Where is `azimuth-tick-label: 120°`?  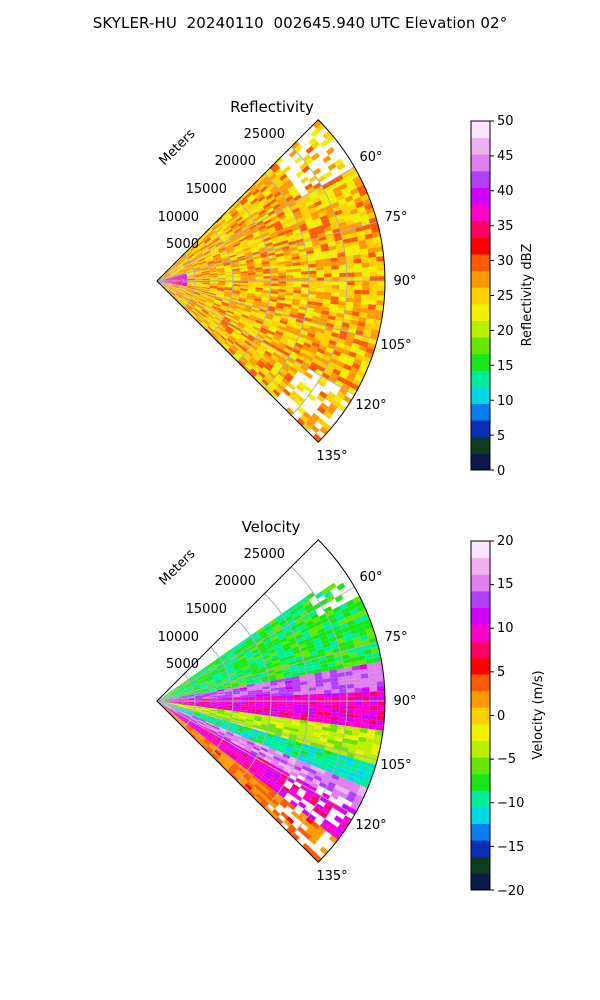 azimuth-tick-label: 120° is located at coordinates (370, 825).